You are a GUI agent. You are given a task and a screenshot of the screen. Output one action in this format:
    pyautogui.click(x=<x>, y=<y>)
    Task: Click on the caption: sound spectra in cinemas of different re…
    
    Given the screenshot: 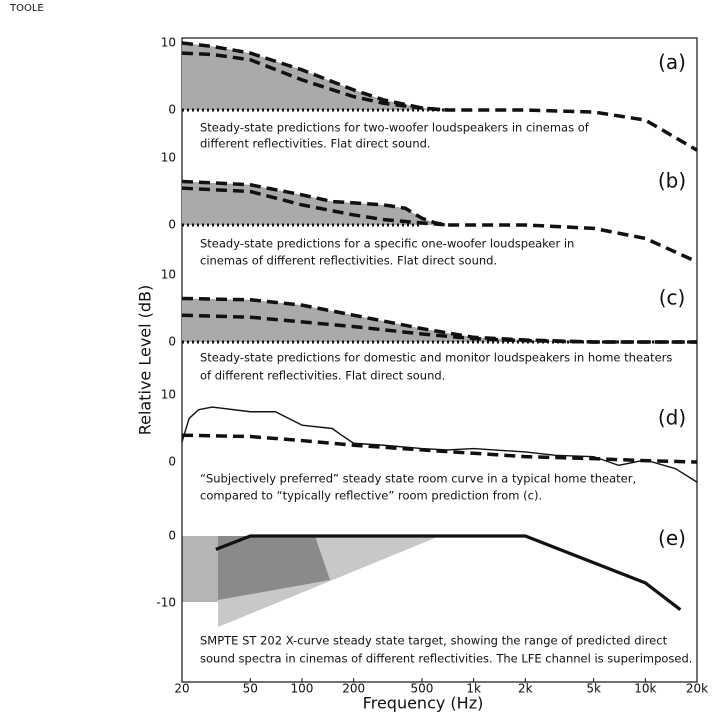 What is the action you would take?
    pyautogui.click(x=446, y=659)
    